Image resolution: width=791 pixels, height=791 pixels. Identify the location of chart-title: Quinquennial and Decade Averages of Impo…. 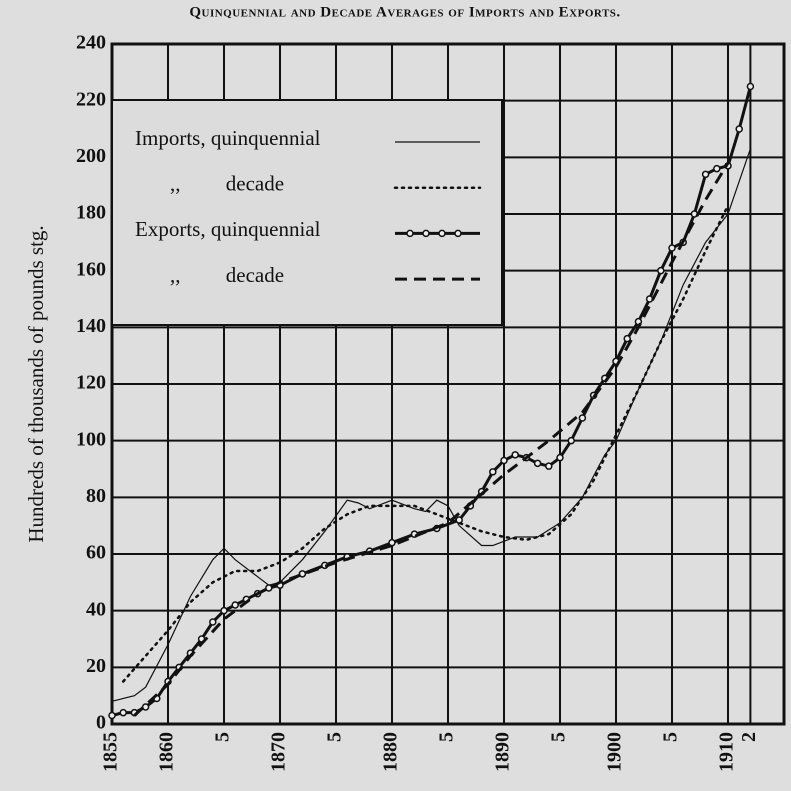
(404, 12).